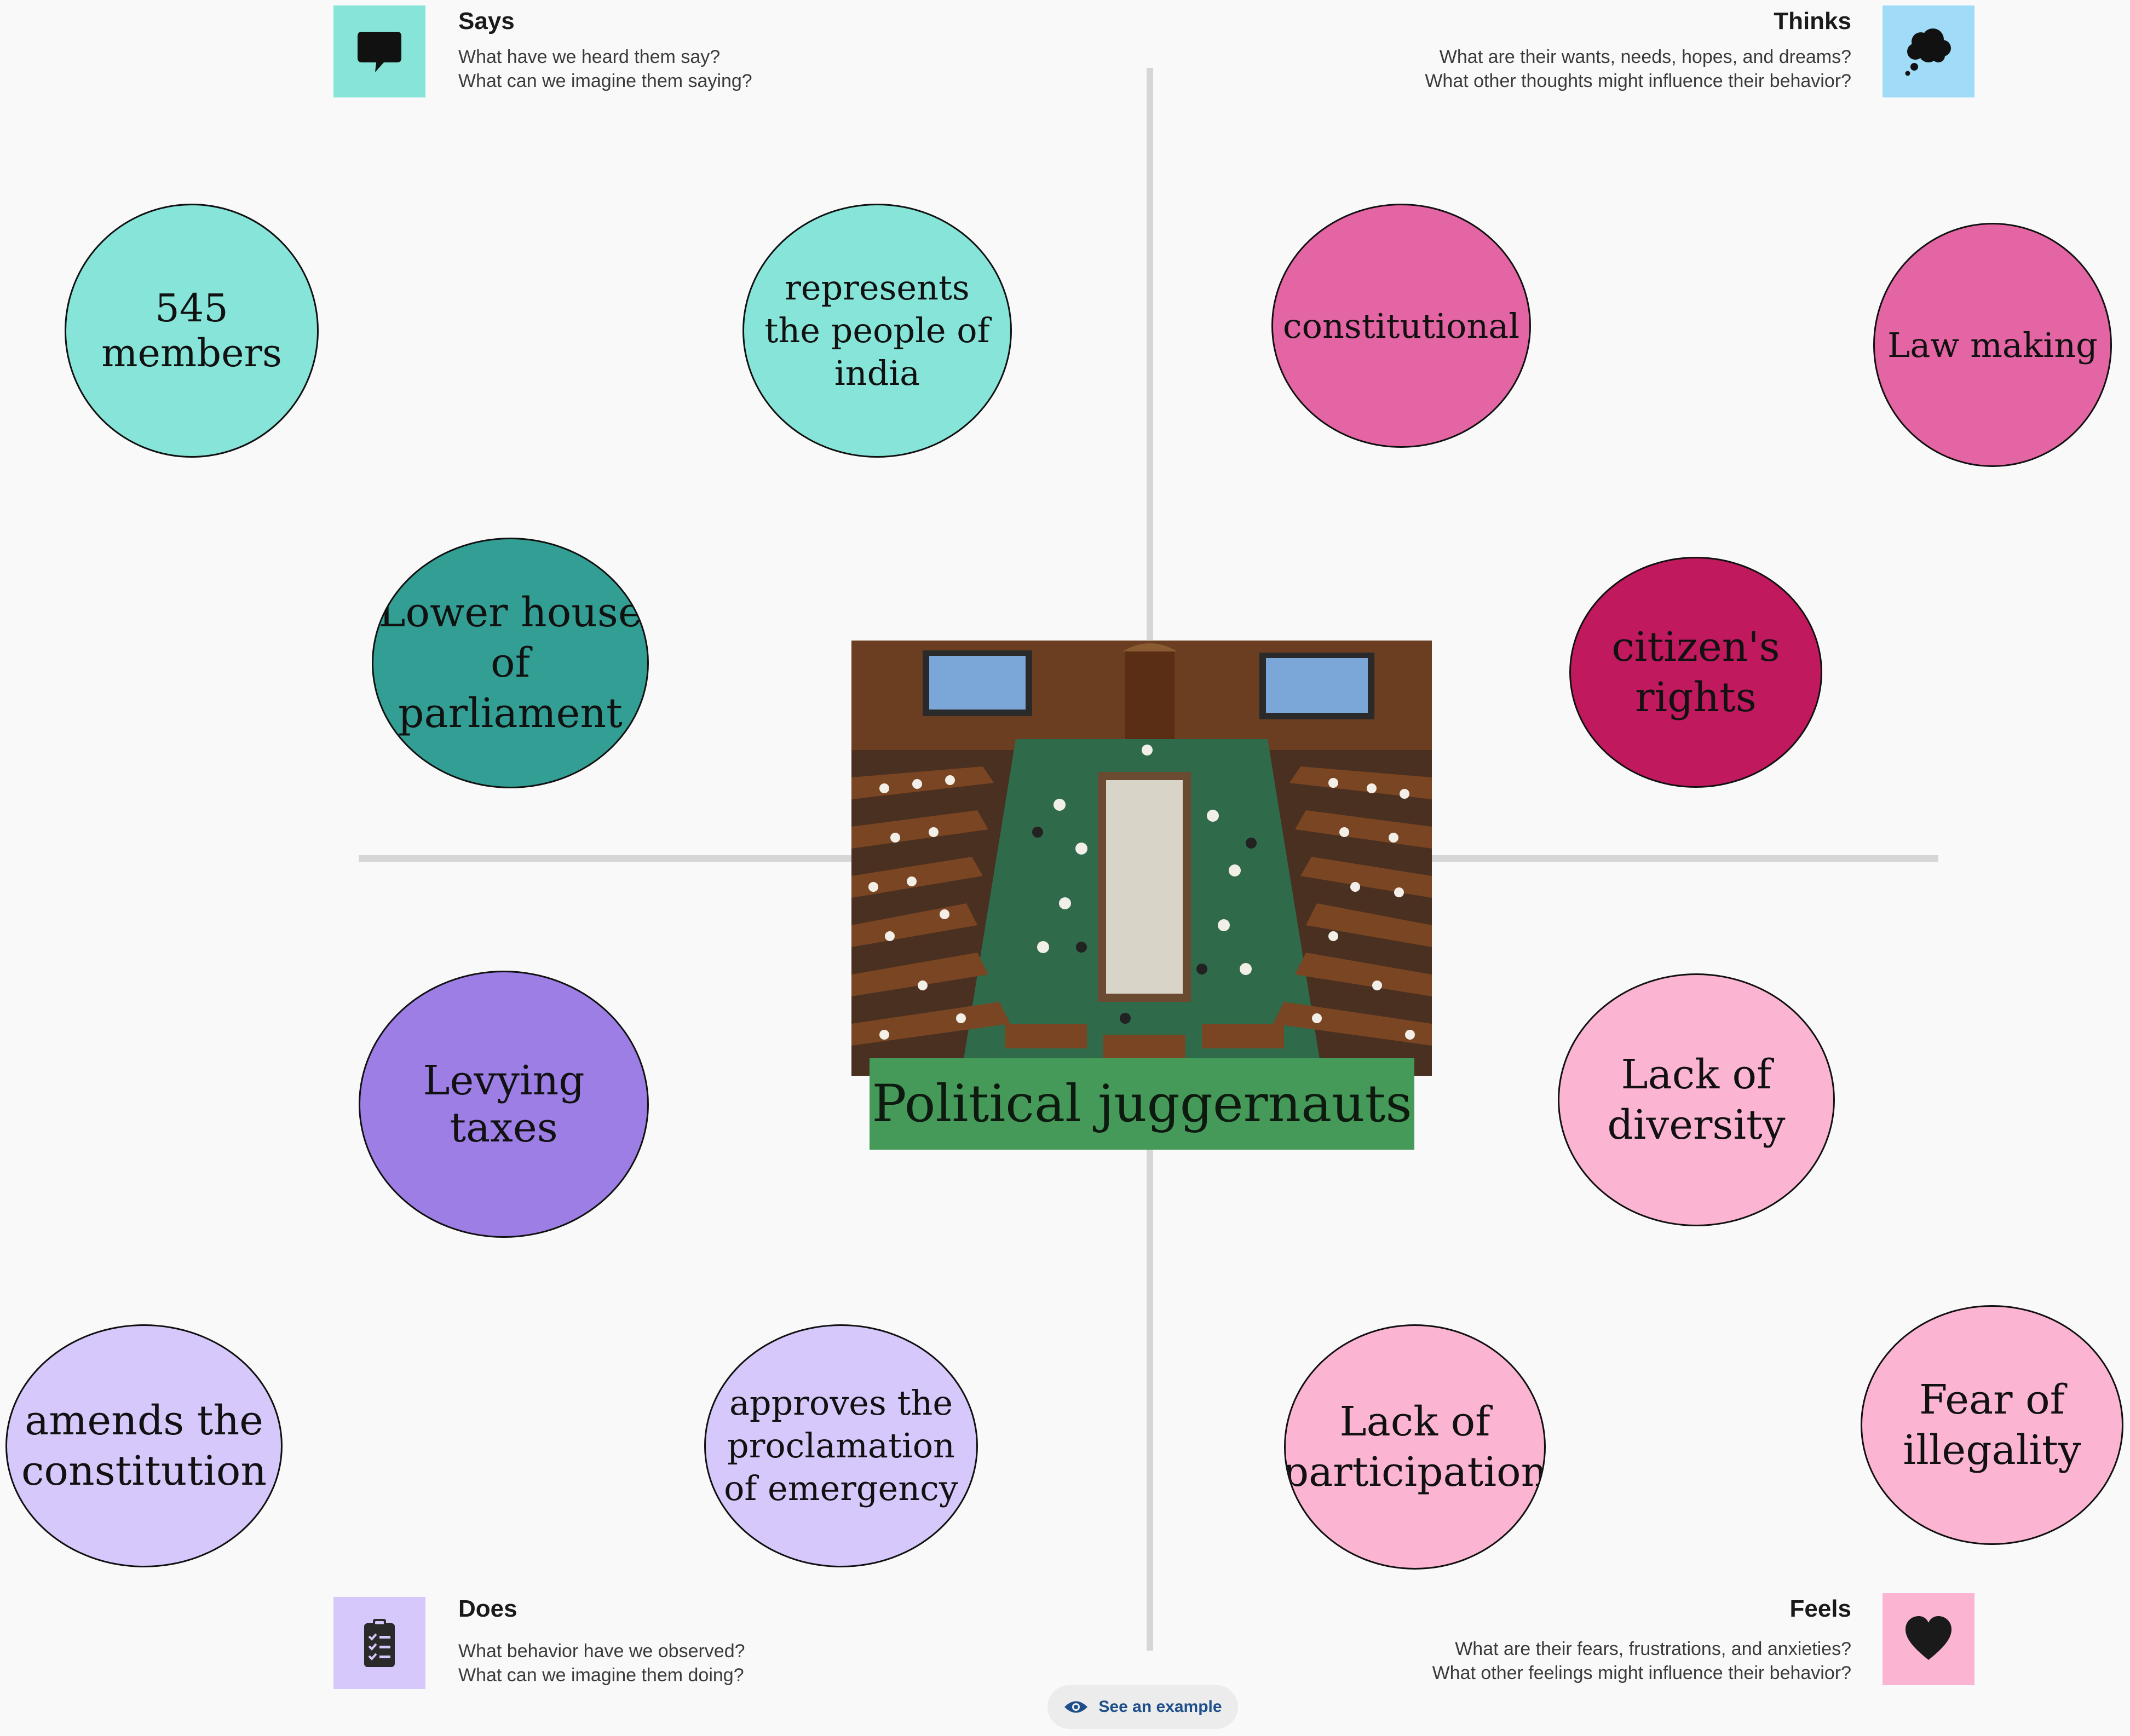 This screenshot has height=1736, width=2130. I want to click on sticky-note-represents-people: represents the people of india, so click(877, 331).